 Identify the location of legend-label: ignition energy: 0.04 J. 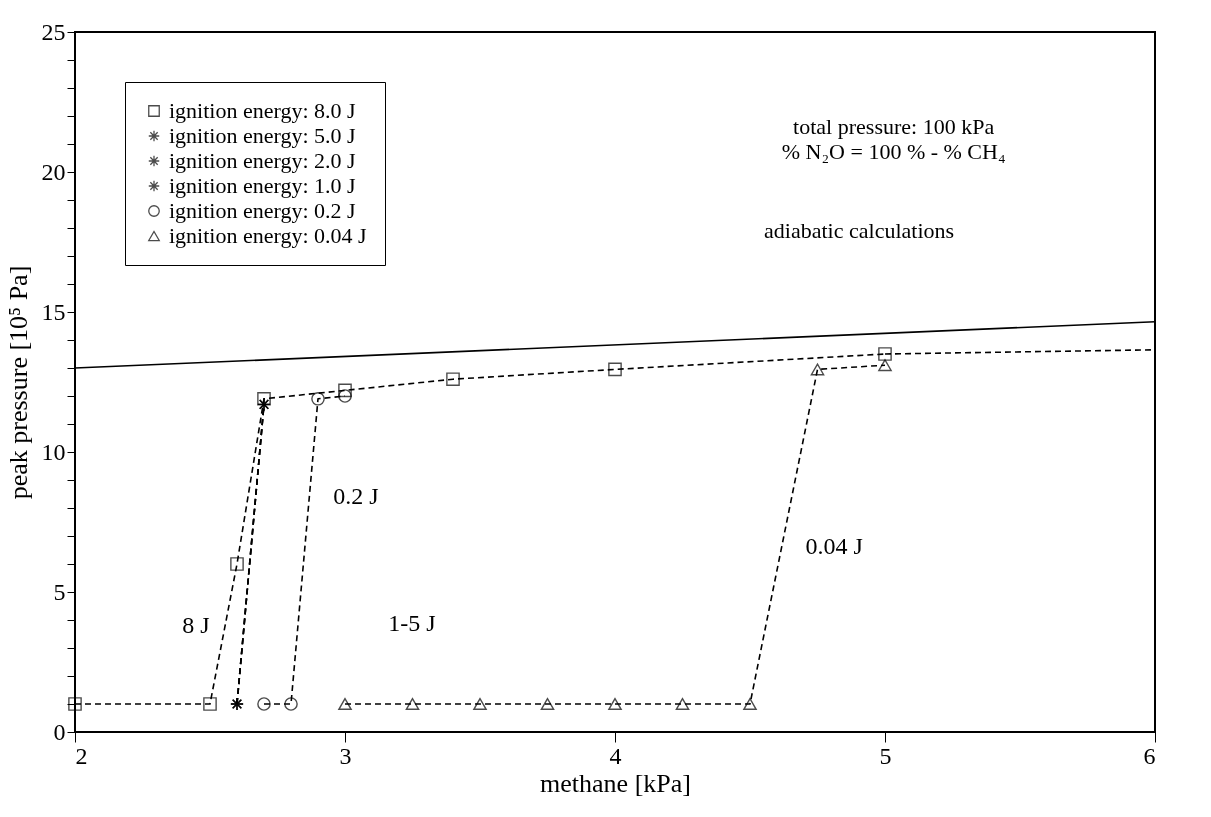
(268, 235).